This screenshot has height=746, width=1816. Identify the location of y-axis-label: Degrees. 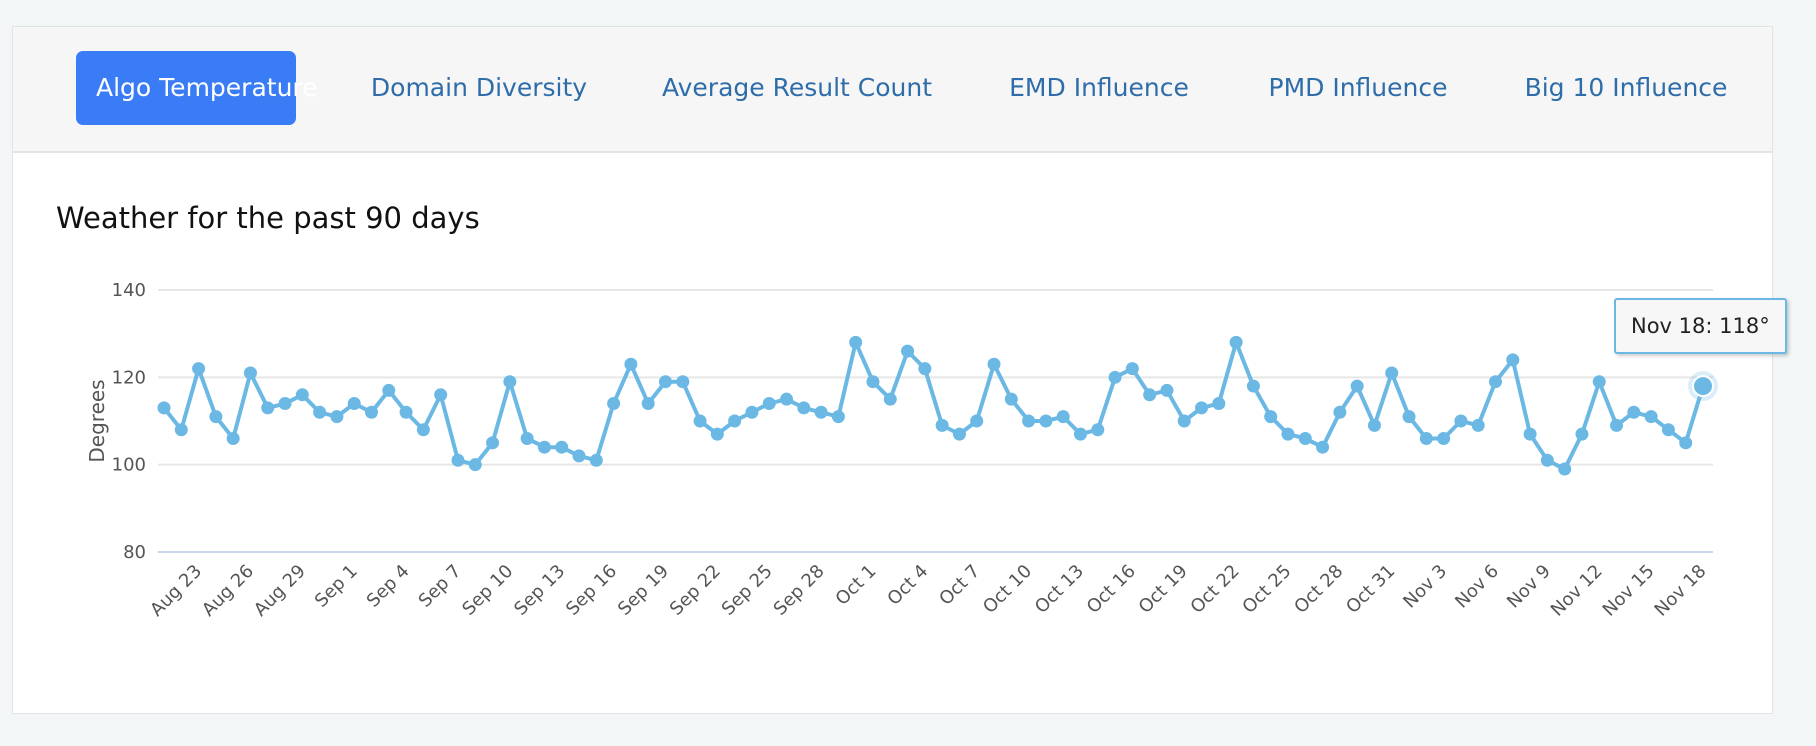
(97, 420).